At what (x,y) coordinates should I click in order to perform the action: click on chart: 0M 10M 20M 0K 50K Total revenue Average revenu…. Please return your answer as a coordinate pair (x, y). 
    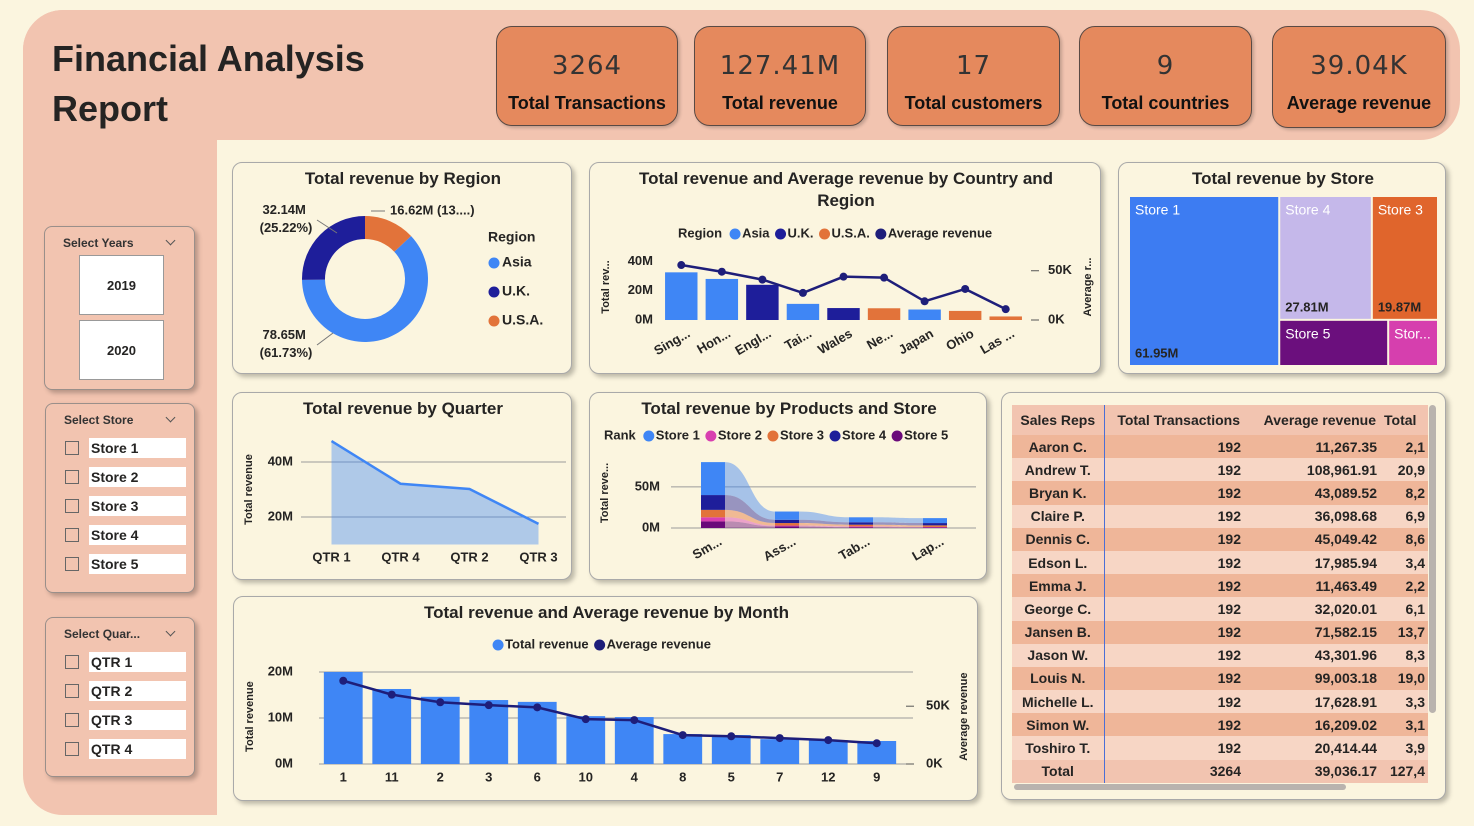
    Looking at the image, I should click on (607, 710).